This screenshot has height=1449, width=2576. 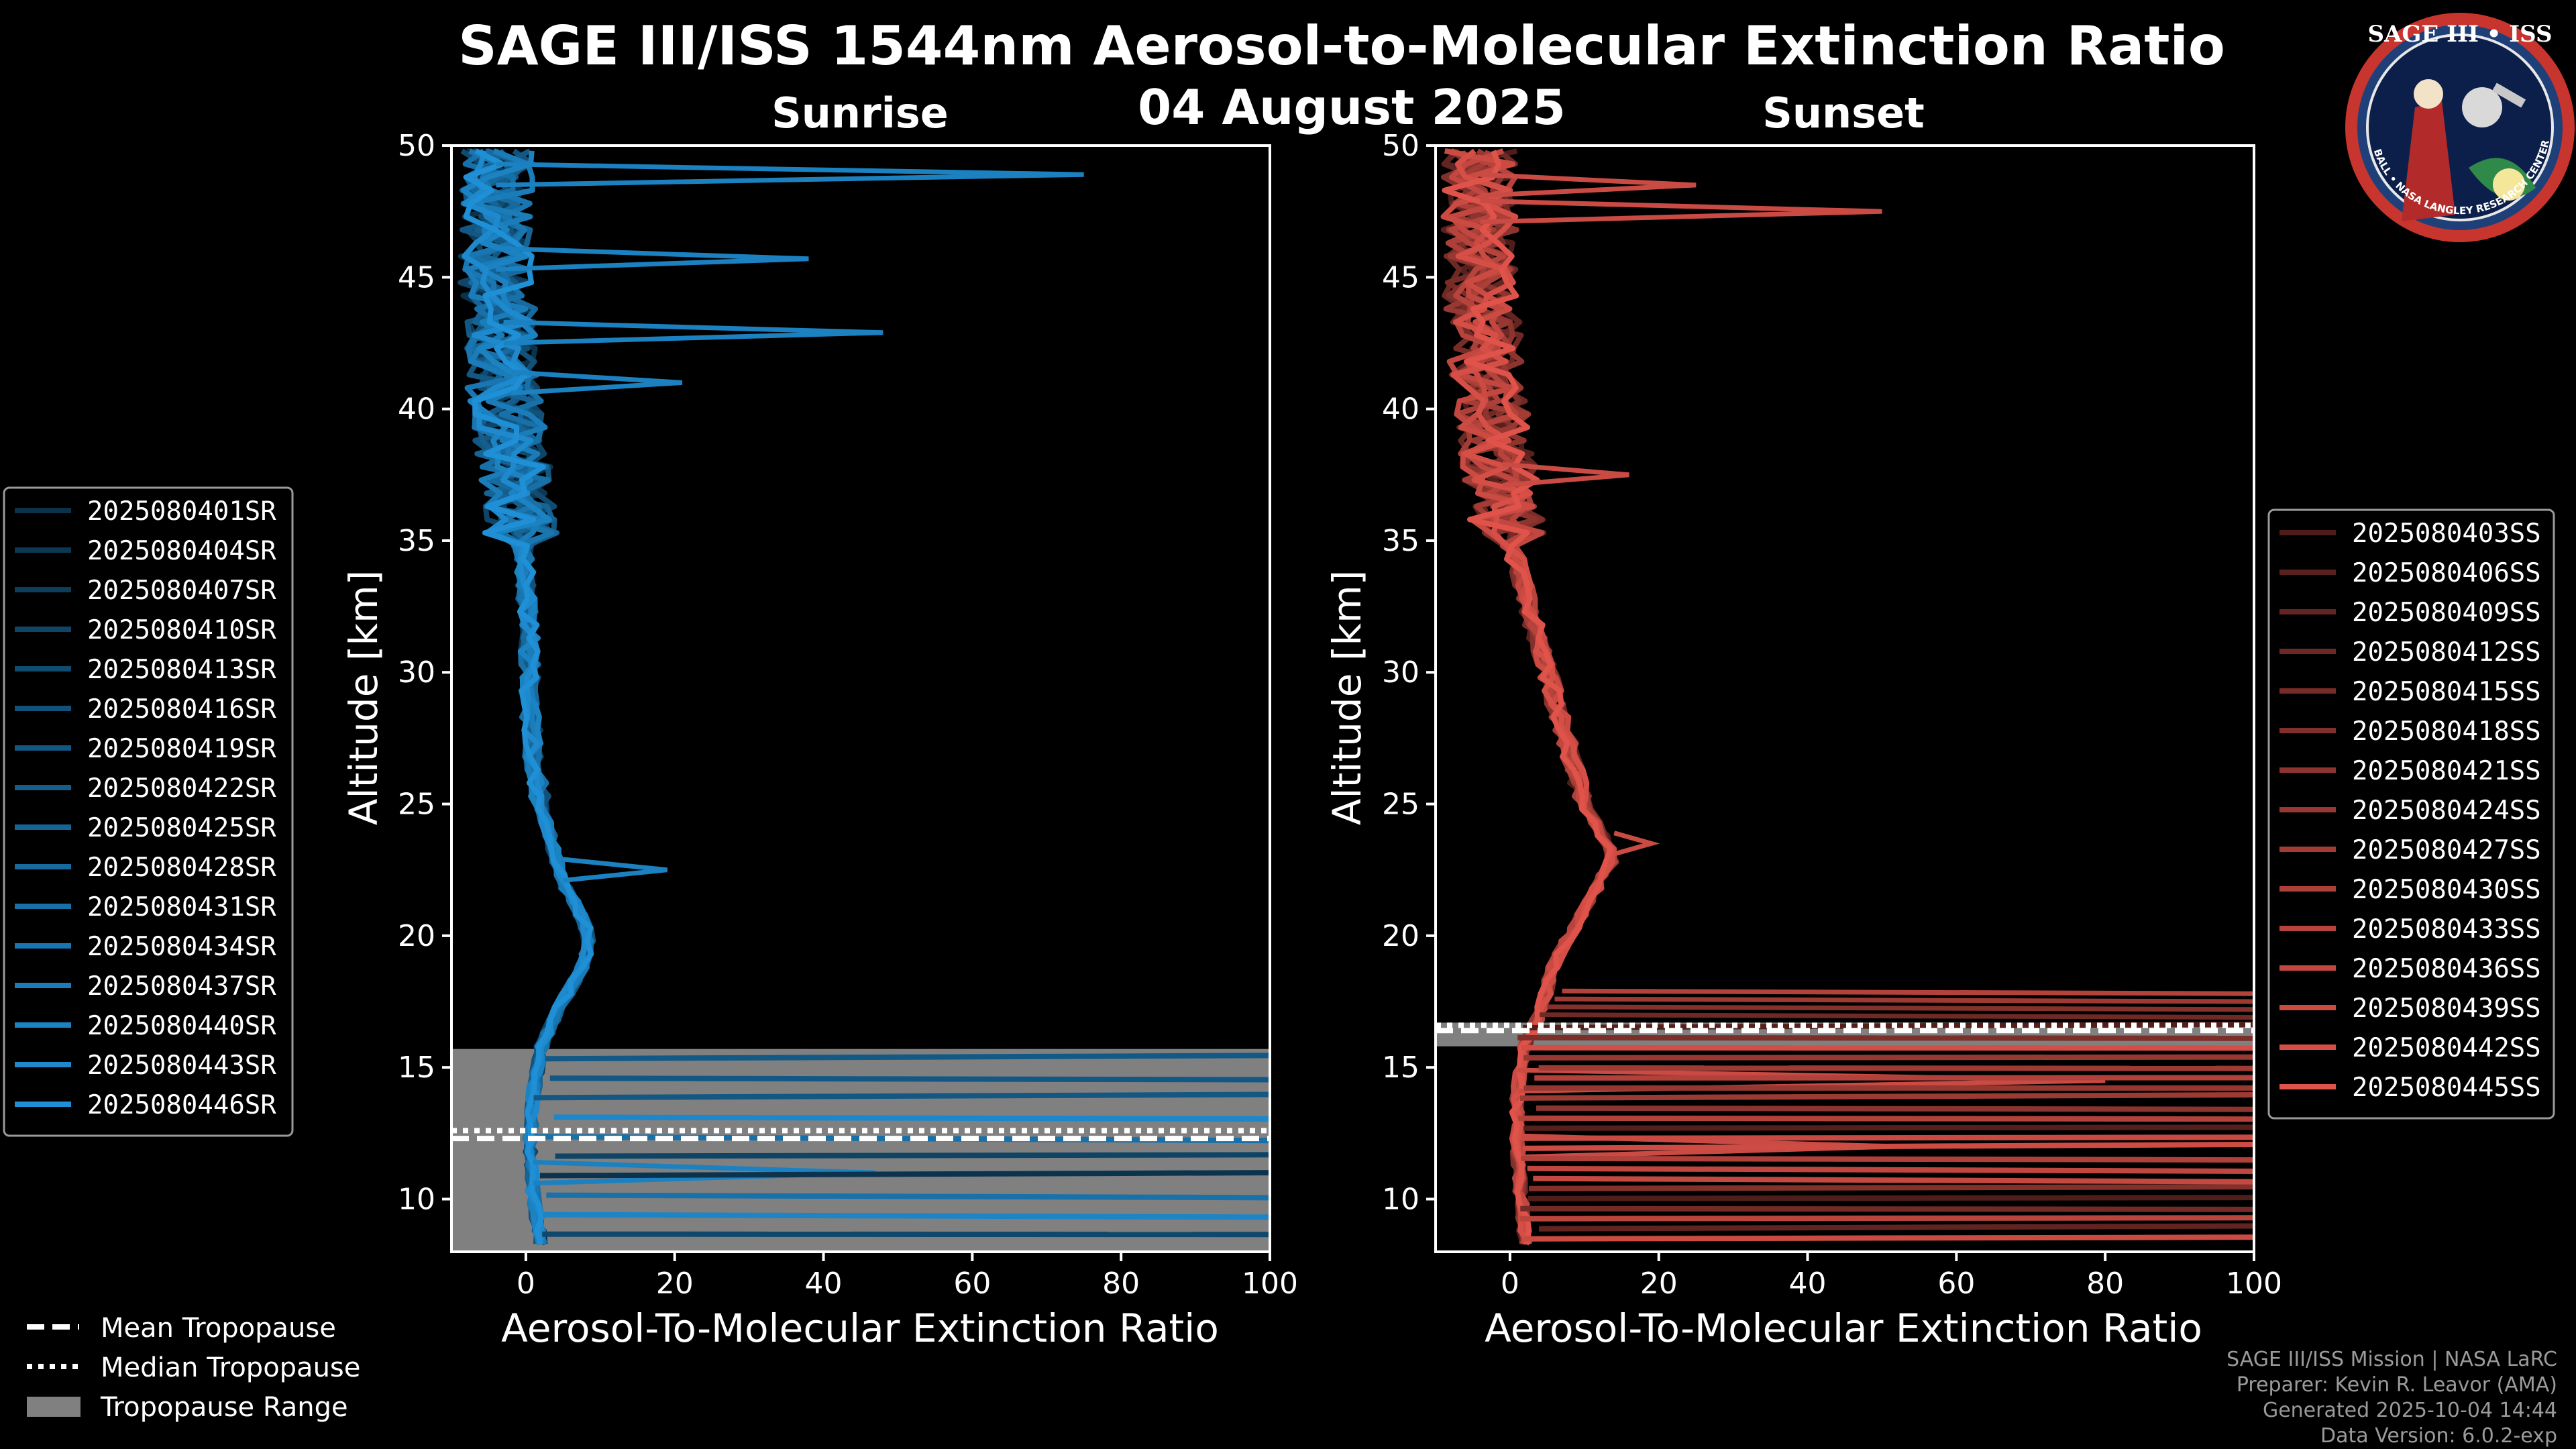 What do you see at coordinates (181, 749) in the screenshot?
I see `legend-label: 2025080419SR` at bounding box center [181, 749].